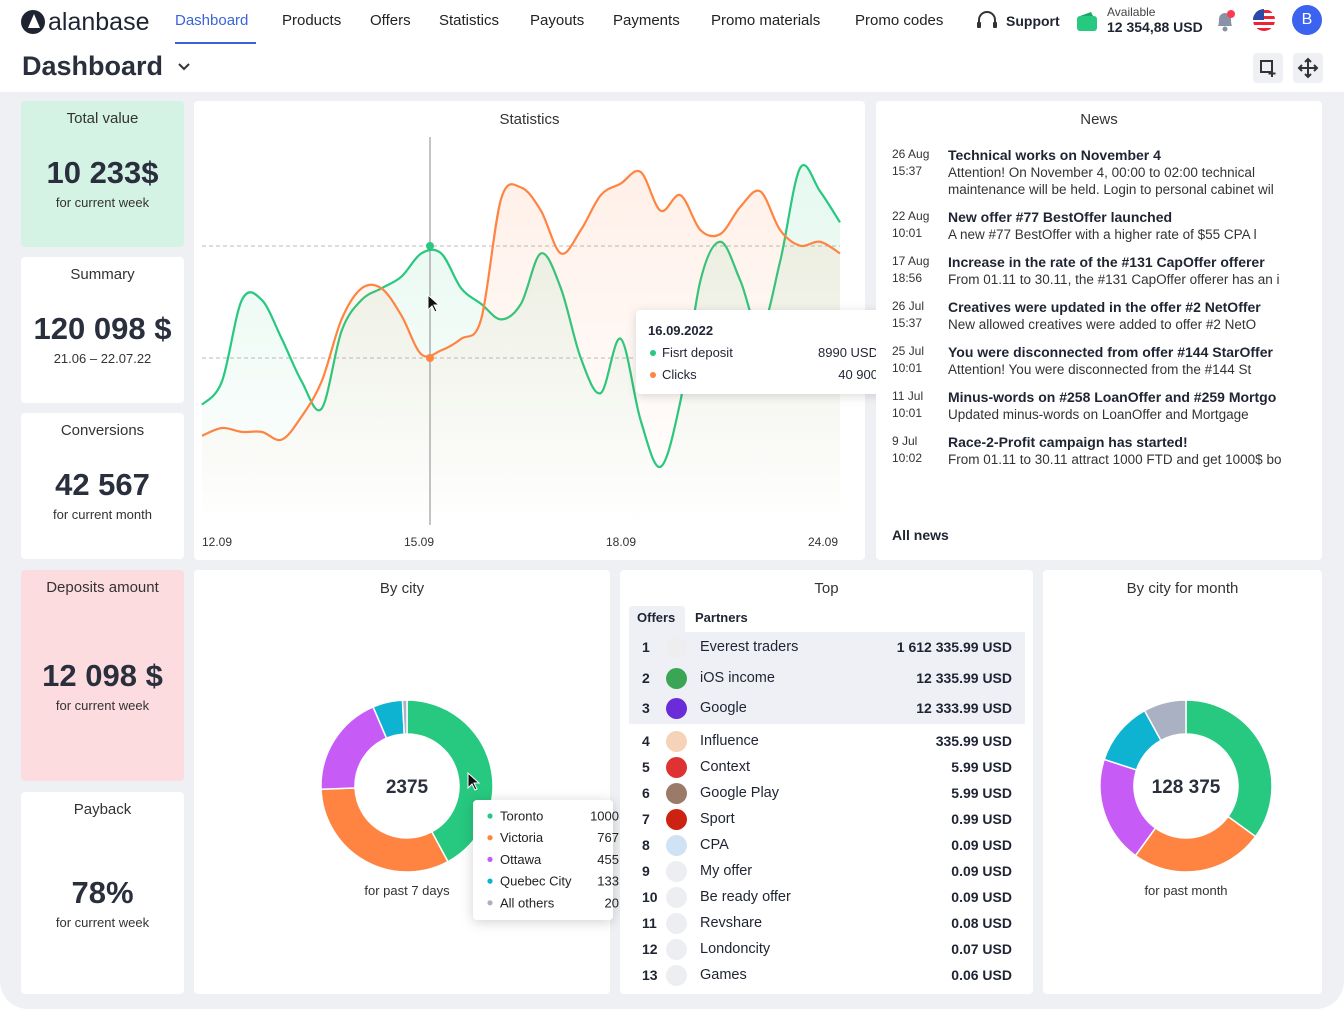 Image resolution: width=1344 pixels, height=1009 pixels. Describe the element at coordinates (102, 809) in the screenshot. I see `kpi-title: Payback` at that location.